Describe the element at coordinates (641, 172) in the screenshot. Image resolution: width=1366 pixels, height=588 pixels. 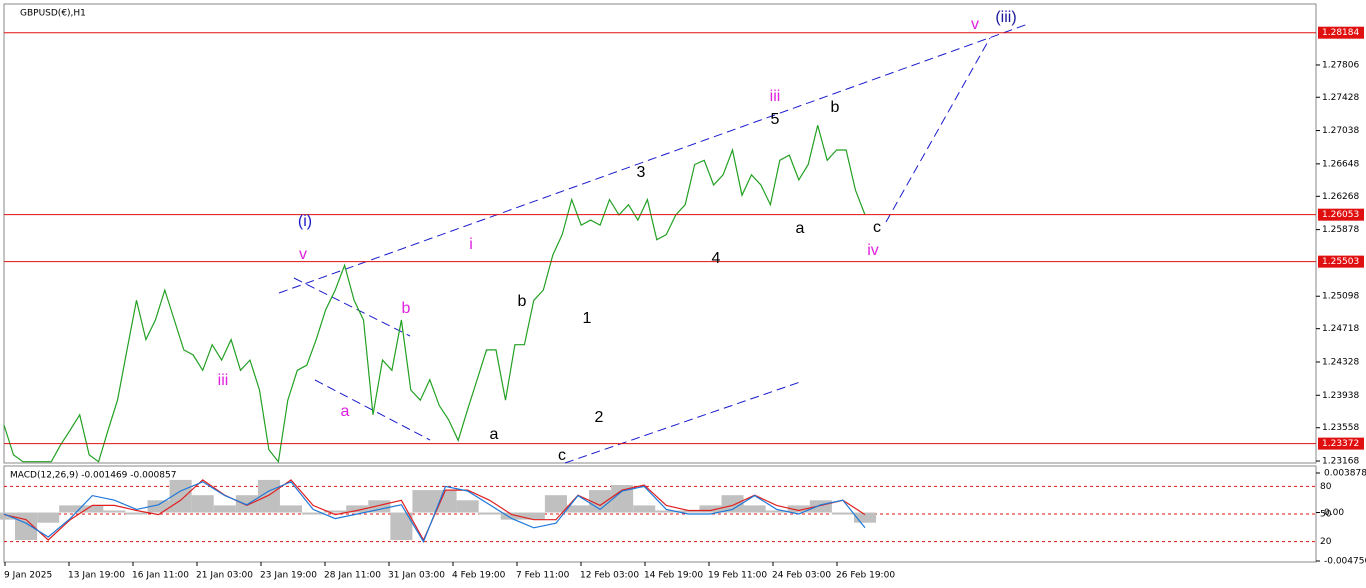
I see `wave-label: 3` at that location.